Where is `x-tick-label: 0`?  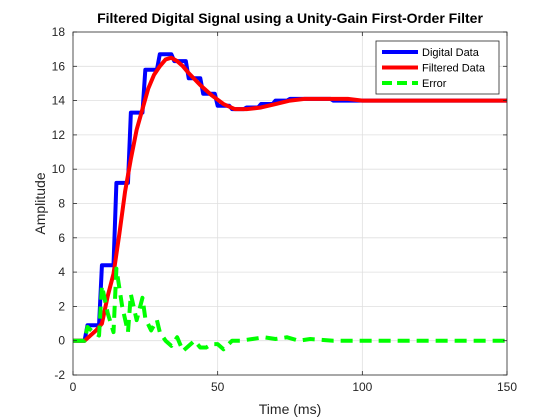 x-tick-label: 0 is located at coordinates (73, 387).